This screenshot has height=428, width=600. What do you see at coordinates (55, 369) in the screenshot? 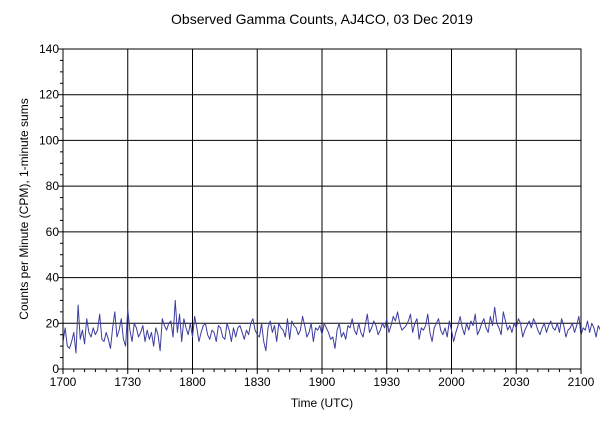
I see `y-tick-label: 0` at bounding box center [55, 369].